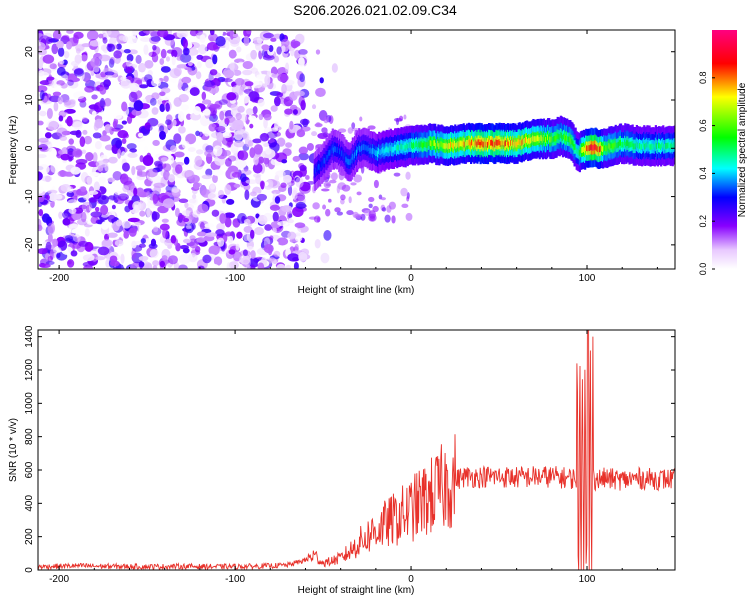 This screenshot has width=750, height=600. I want to click on y-tick-label: 400, so click(29, 503).